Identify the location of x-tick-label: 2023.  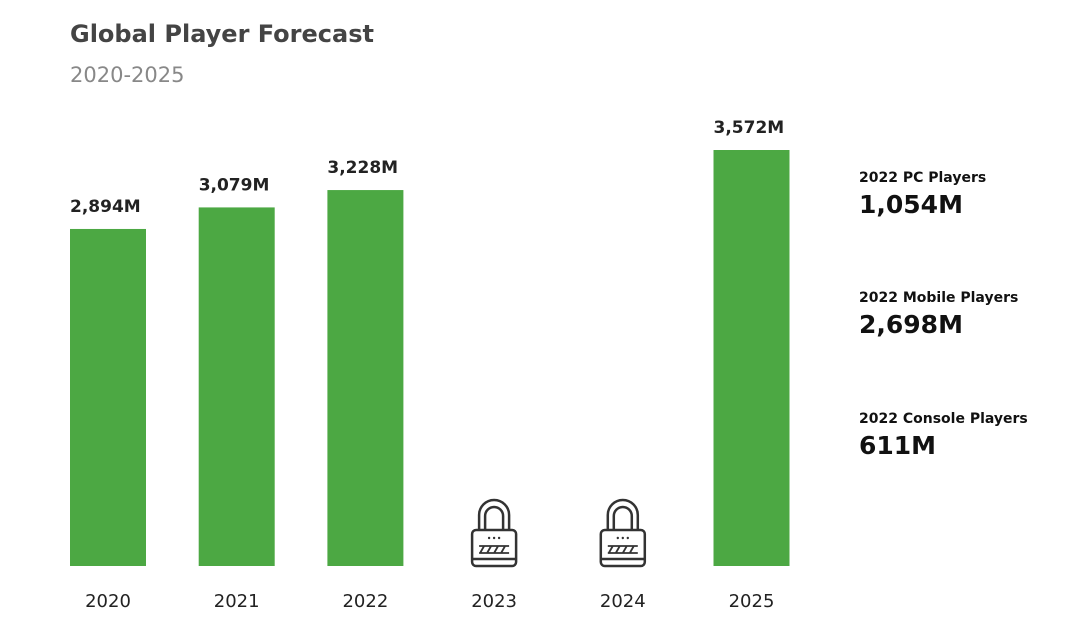
(494, 601).